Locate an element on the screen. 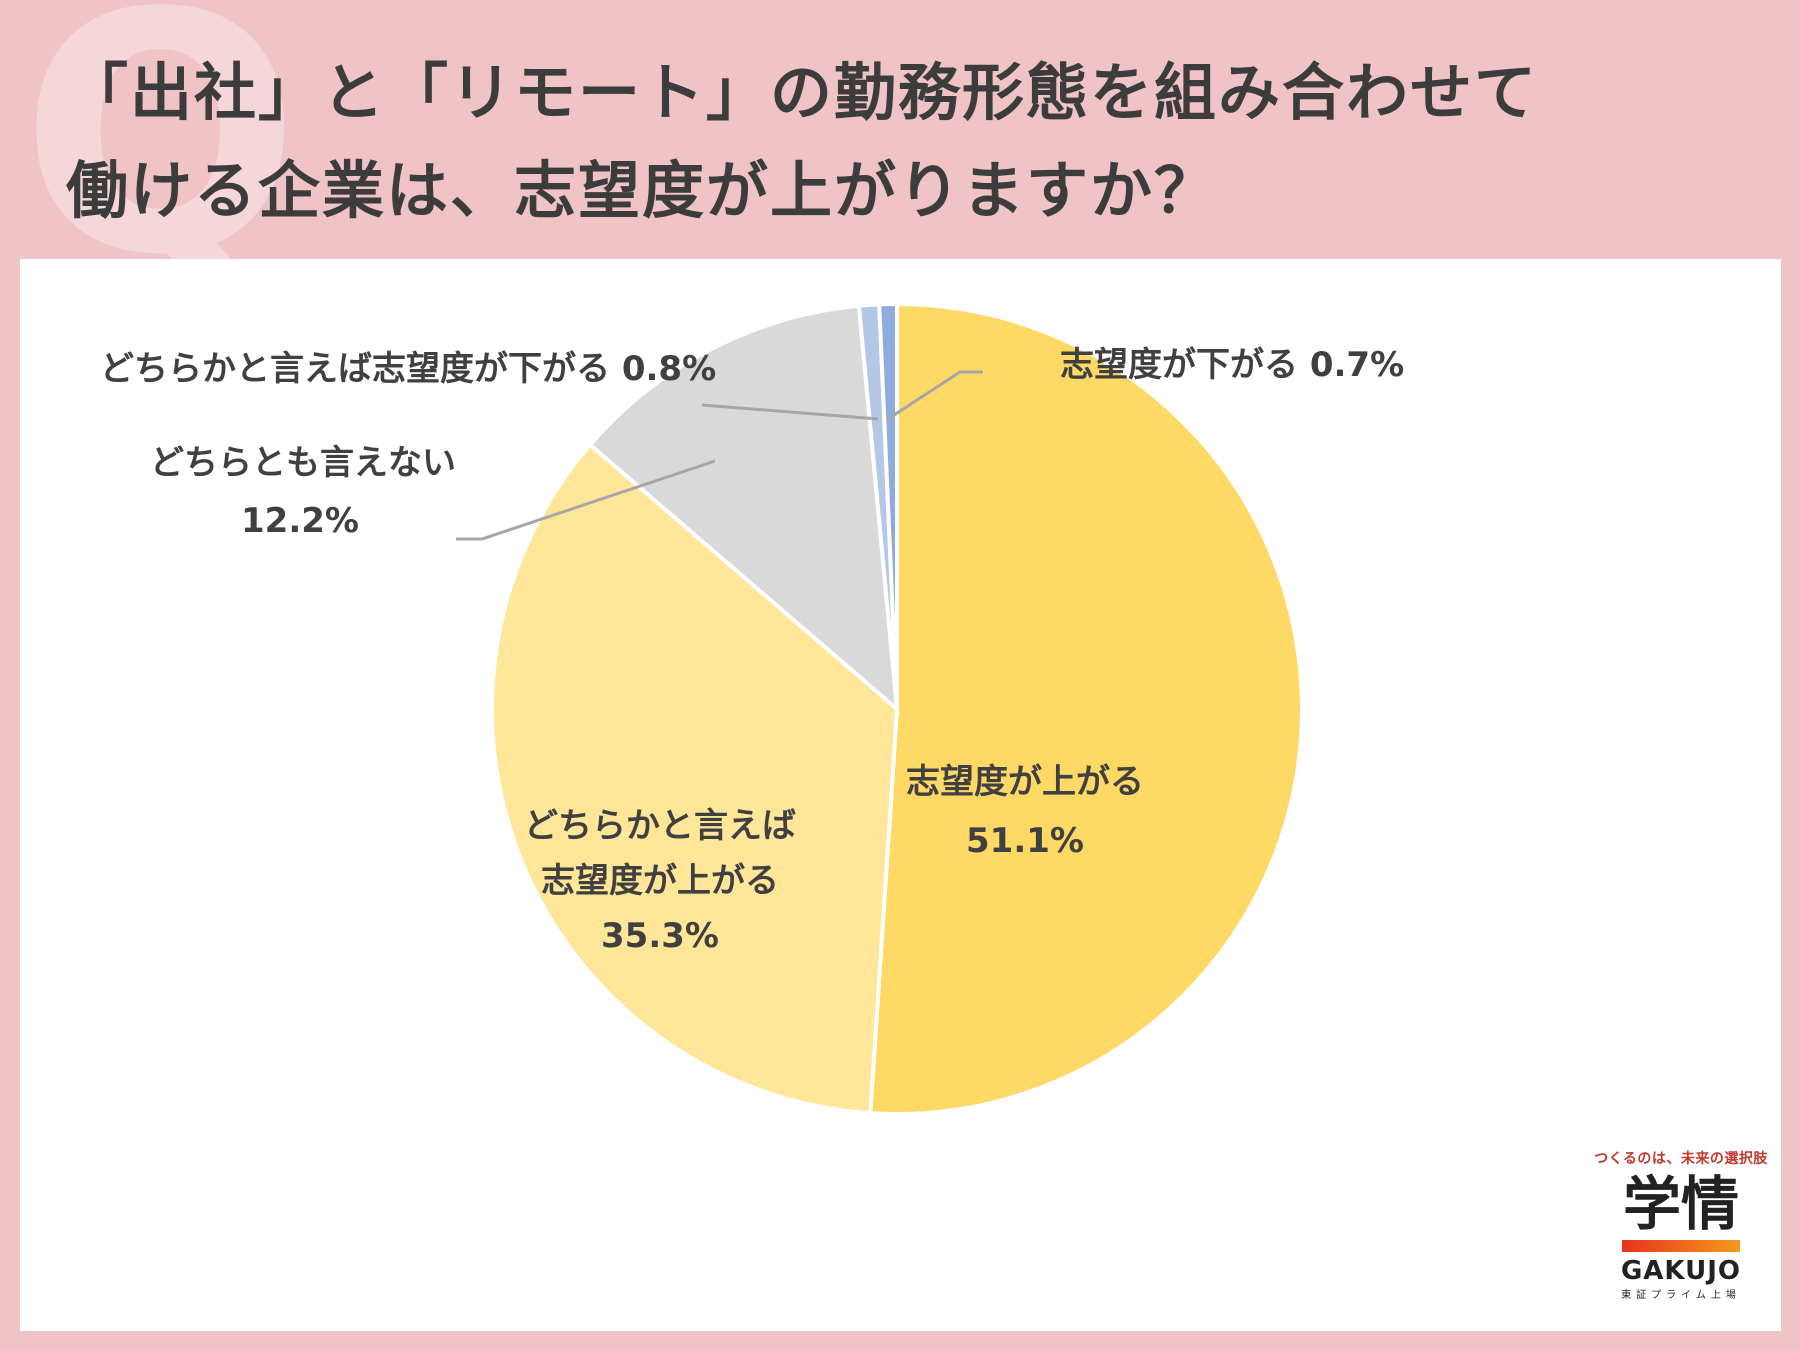 The height and width of the screenshot is (1350, 1800). logo-kanji: 学情 is located at coordinates (1680, 1204).